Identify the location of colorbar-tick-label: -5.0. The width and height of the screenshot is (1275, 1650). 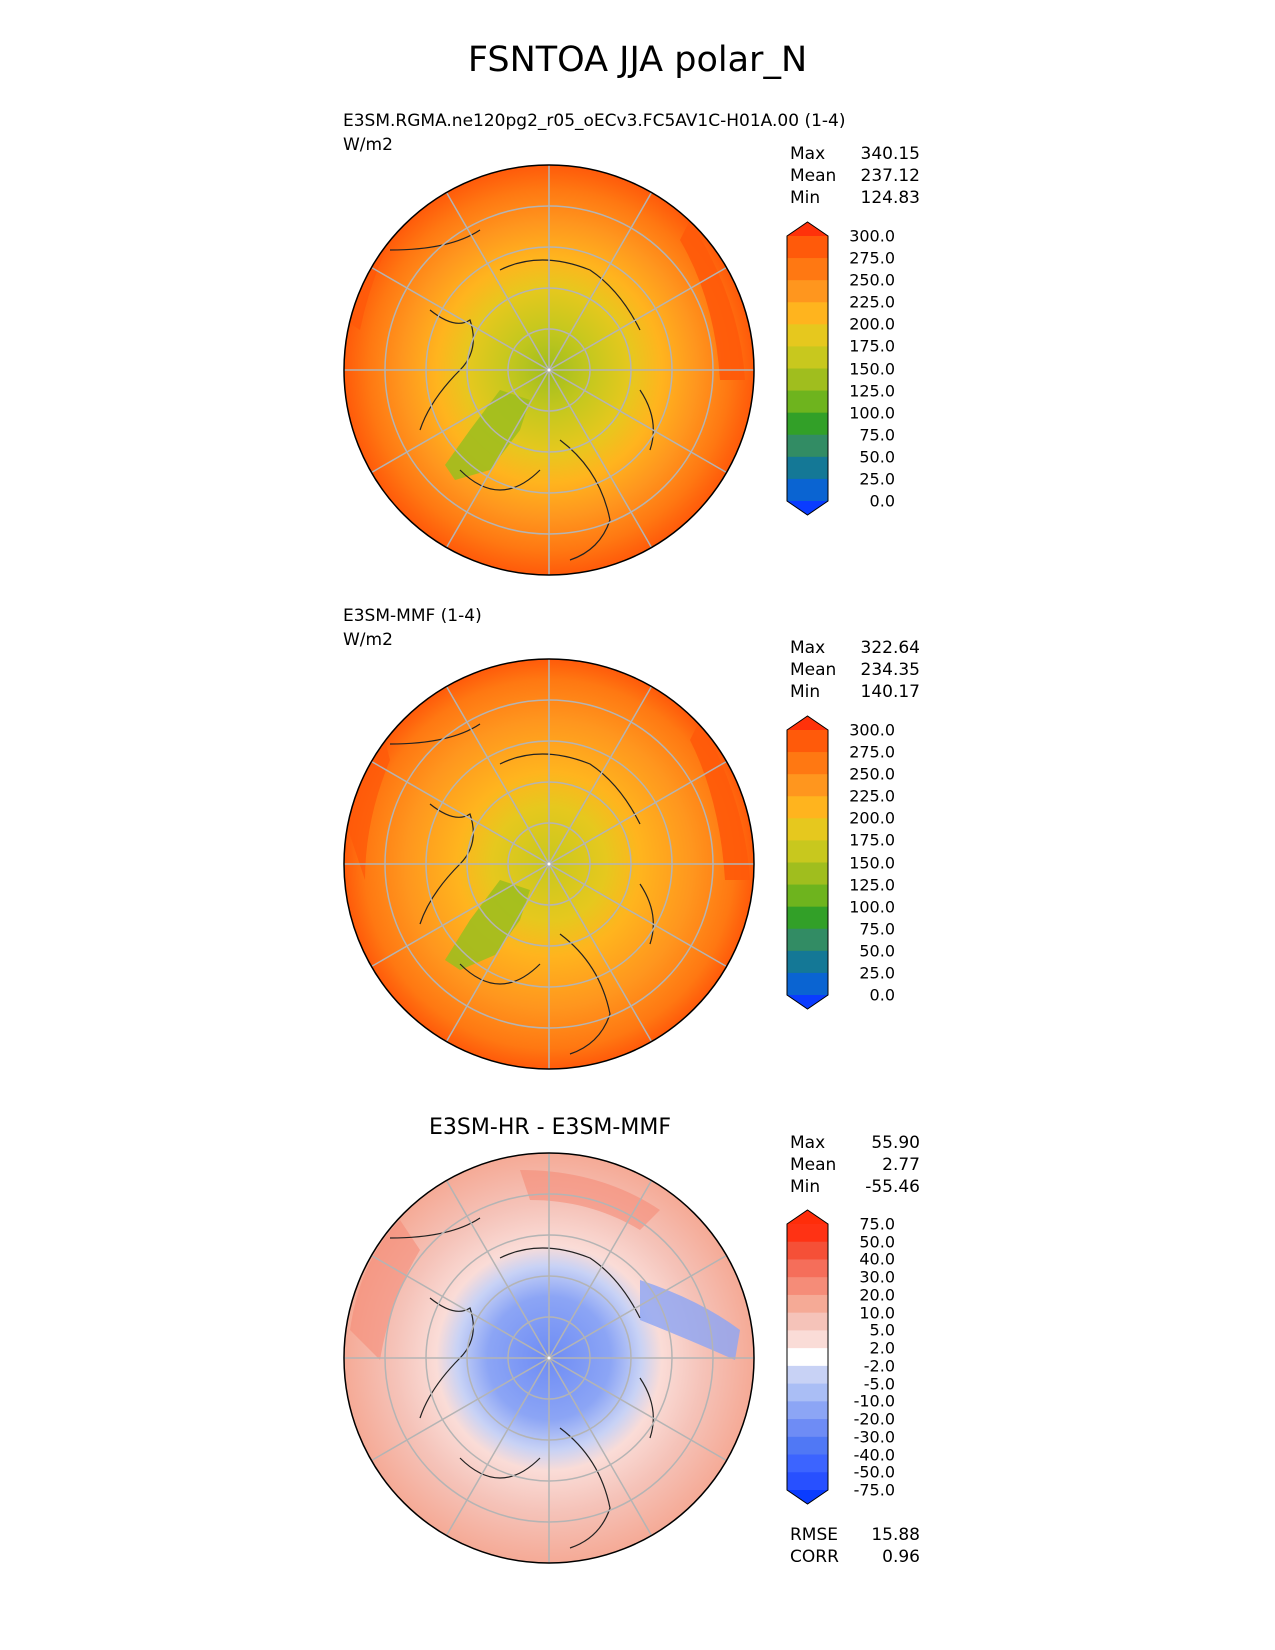
(879, 1384).